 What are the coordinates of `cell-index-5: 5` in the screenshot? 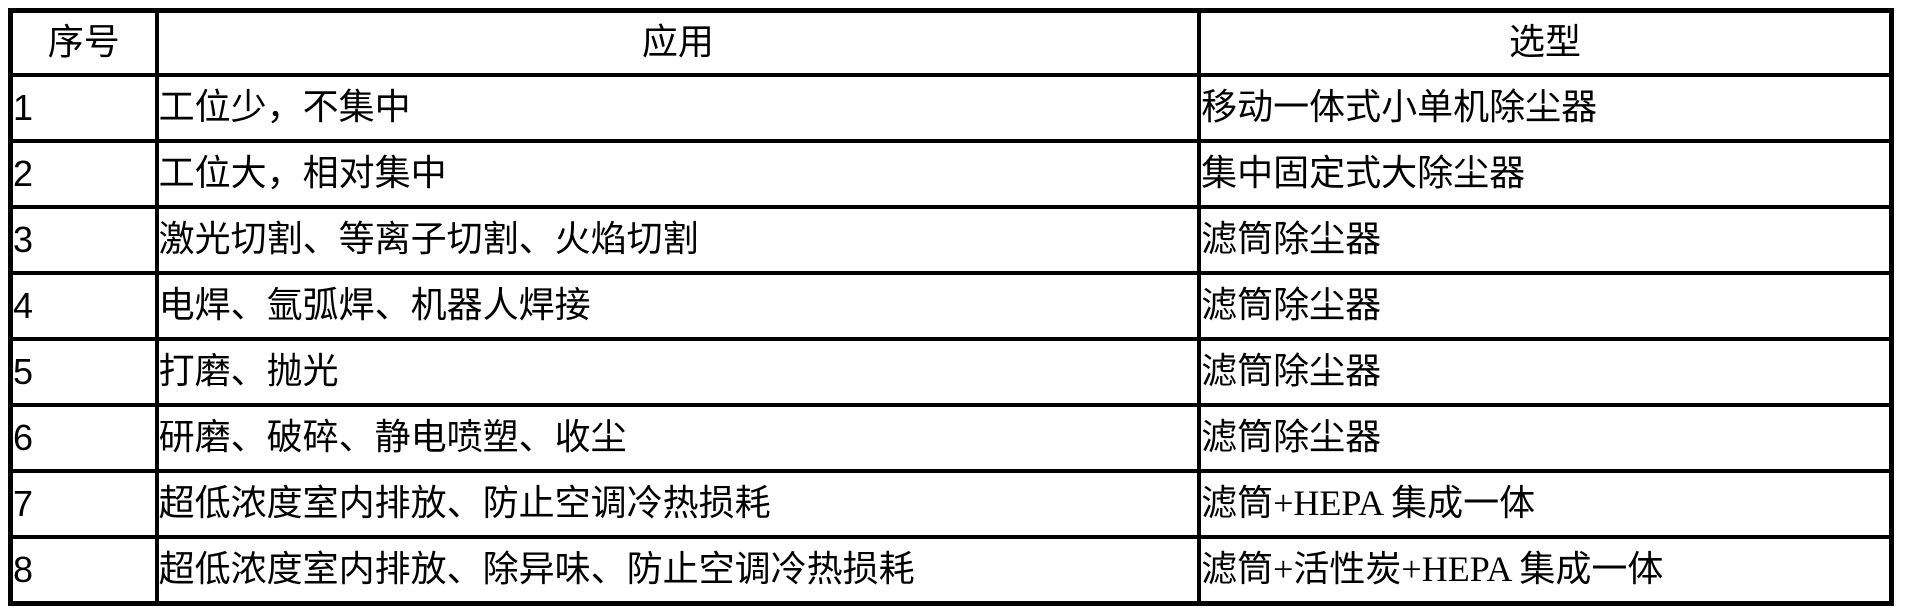 It's located at (83, 372).